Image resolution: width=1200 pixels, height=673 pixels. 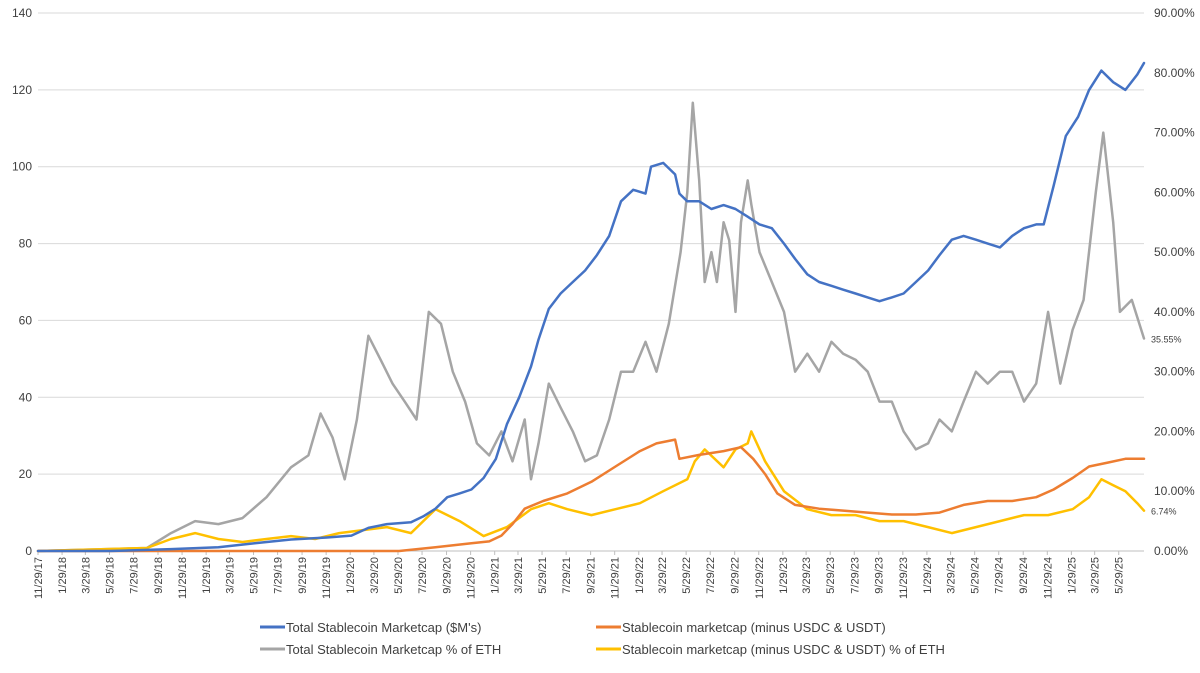 What do you see at coordinates (784, 575) in the screenshot?
I see `x-tick-label: 1/29/23` at bounding box center [784, 575].